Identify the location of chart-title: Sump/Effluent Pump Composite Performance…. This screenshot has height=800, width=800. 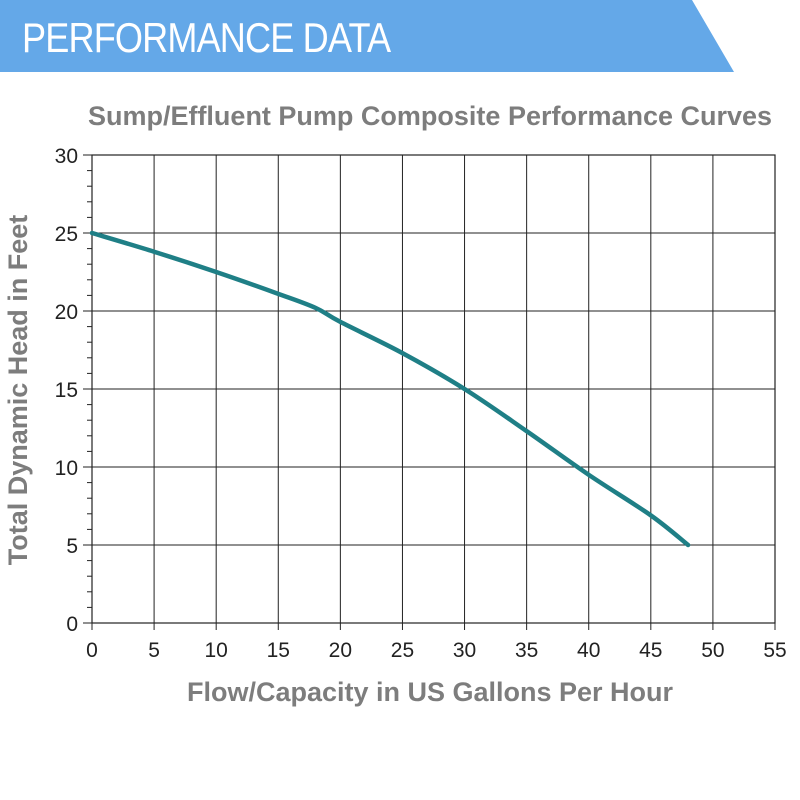
(430, 116).